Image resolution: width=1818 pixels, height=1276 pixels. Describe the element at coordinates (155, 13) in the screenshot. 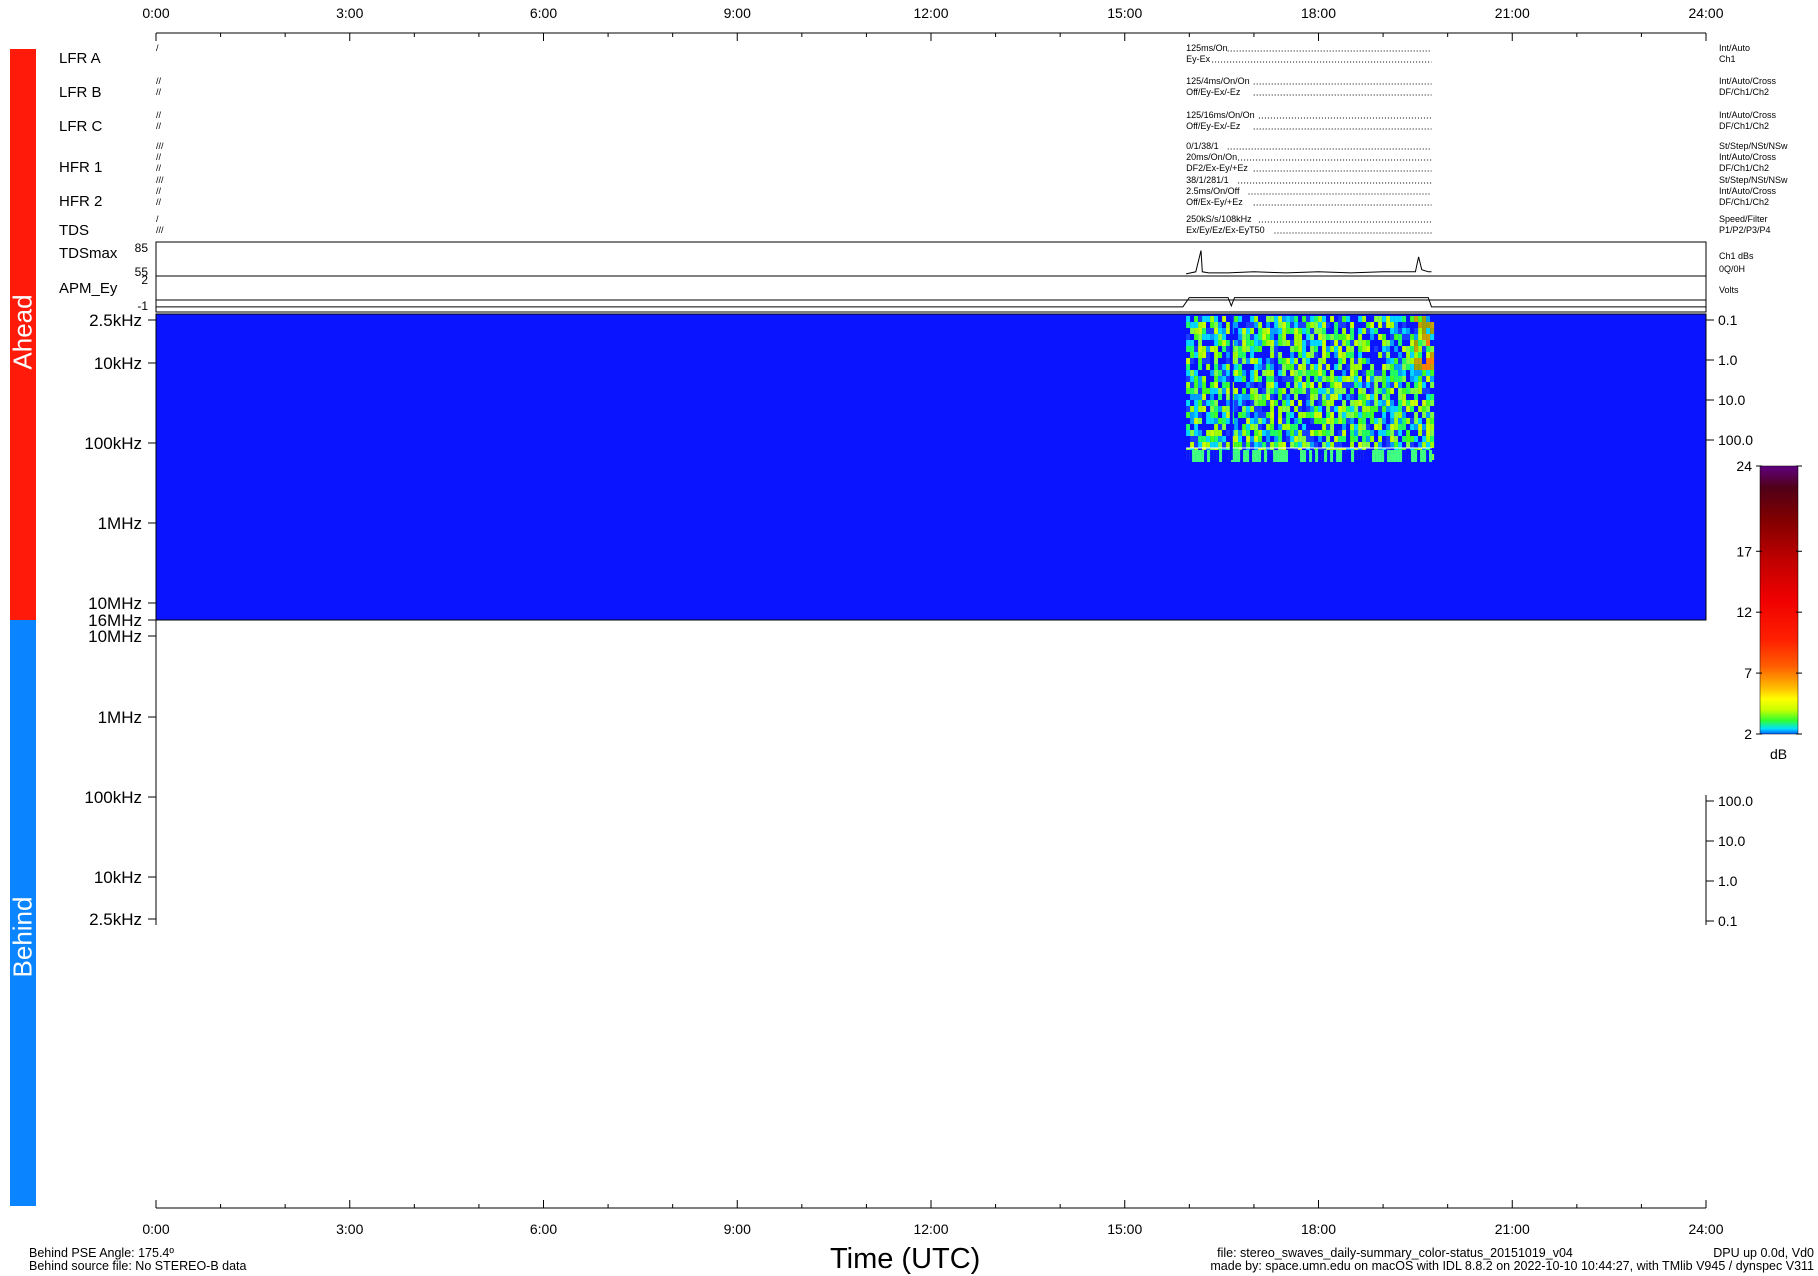

I see `top-time-tick-0: 0:00` at that location.